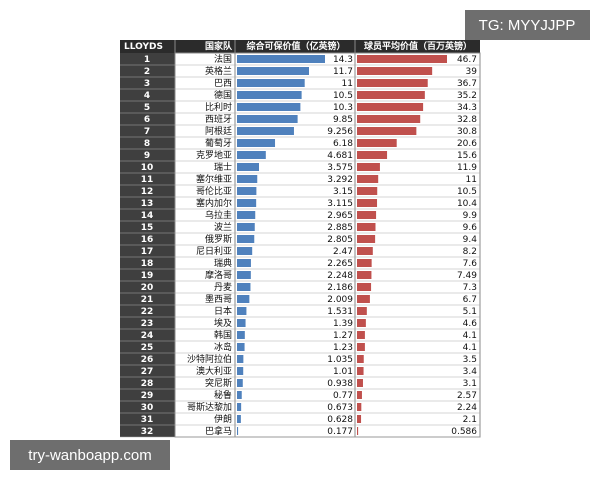 Image resolution: width=600 pixels, height=480 pixels. Describe the element at coordinates (343, 60) in the screenshot. I see `value-label: 14.3` at that location.